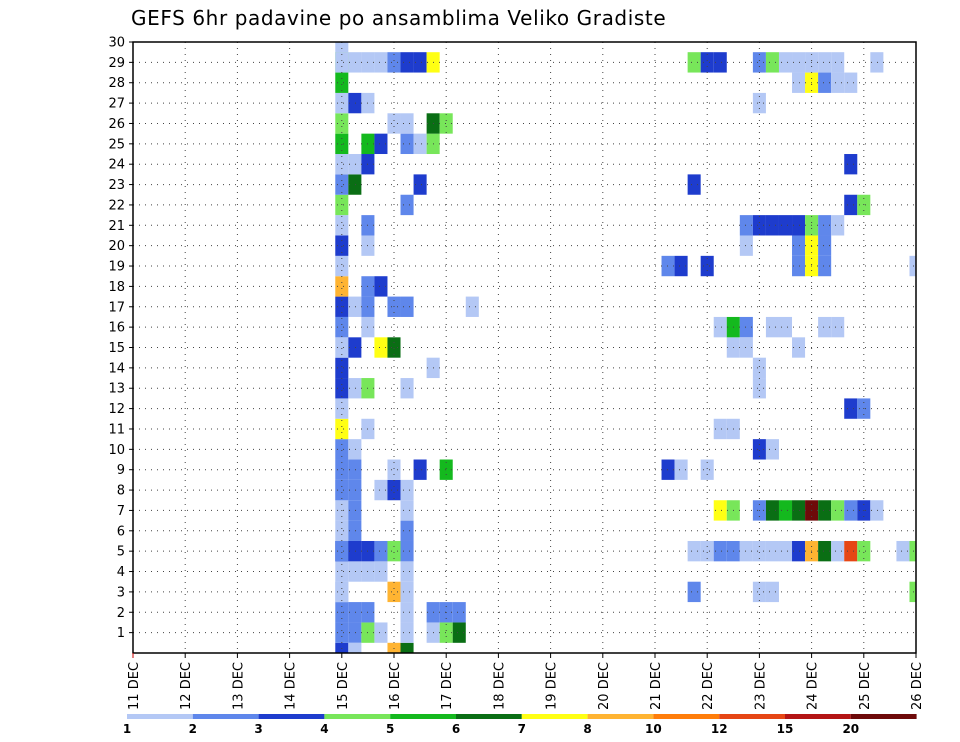 This screenshot has width=960, height=742. Describe the element at coordinates (121, 511) in the screenshot. I see `y-tick-label: 7` at that location.